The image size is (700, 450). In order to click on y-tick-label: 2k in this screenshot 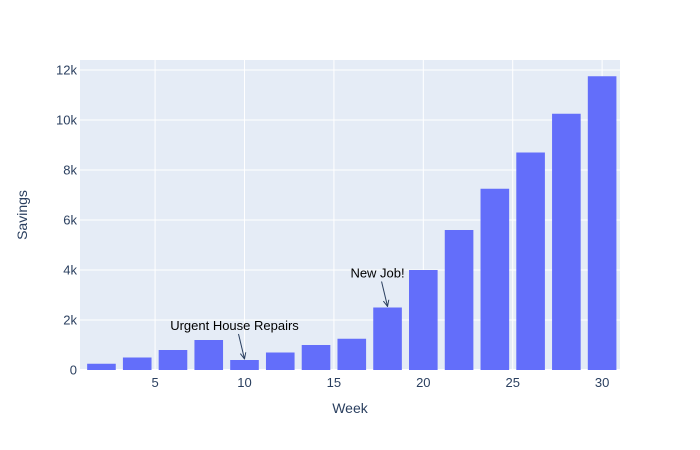, I will do `click(70, 320)`.